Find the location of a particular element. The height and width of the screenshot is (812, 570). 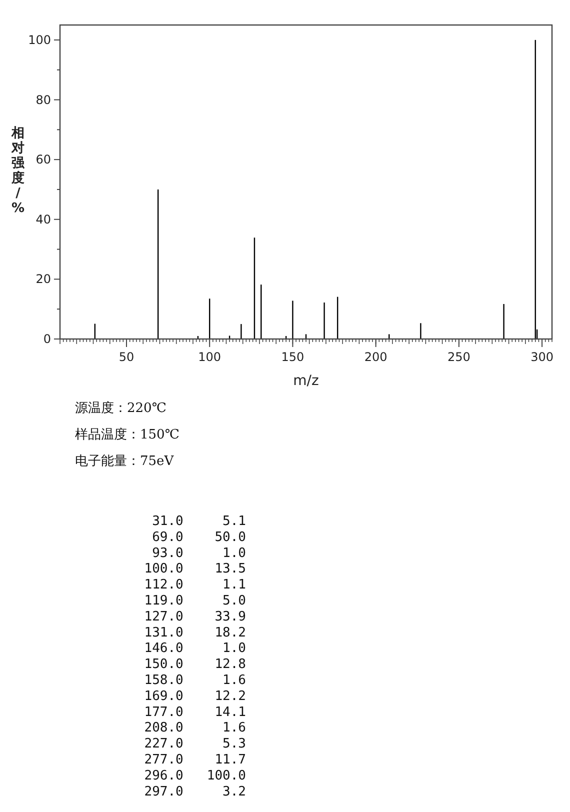

x-tick-label: 100 is located at coordinates (210, 357).